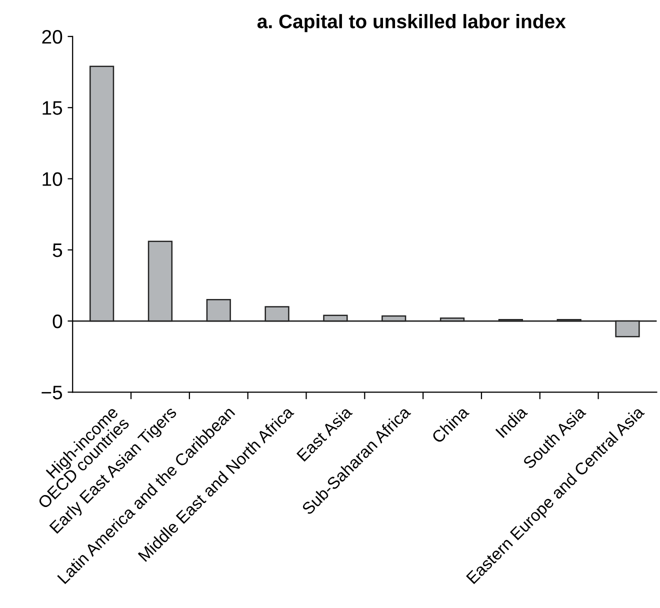  I want to click on chart-title: a. Capital to unskilled labor index, so click(411, 23).